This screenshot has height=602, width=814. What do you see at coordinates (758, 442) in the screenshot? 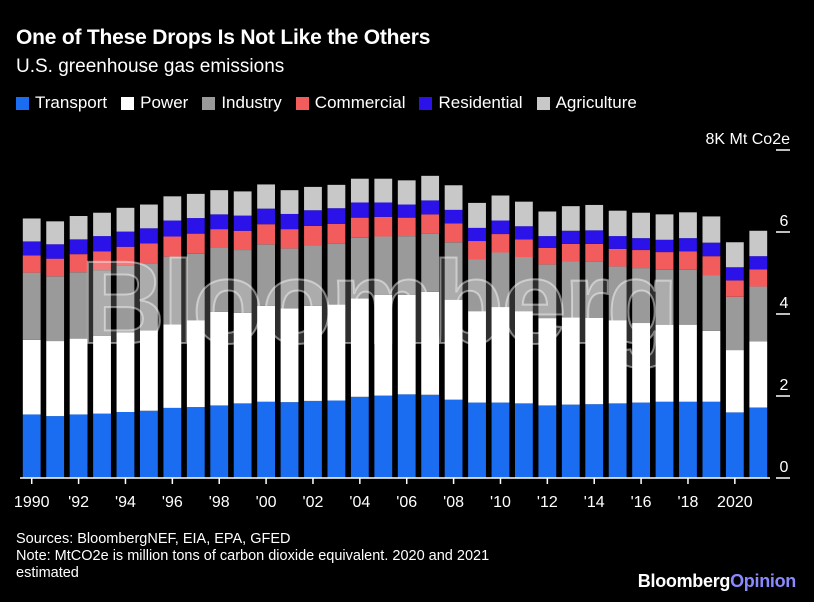
I see `bar-transport-2021` at bounding box center [758, 442].